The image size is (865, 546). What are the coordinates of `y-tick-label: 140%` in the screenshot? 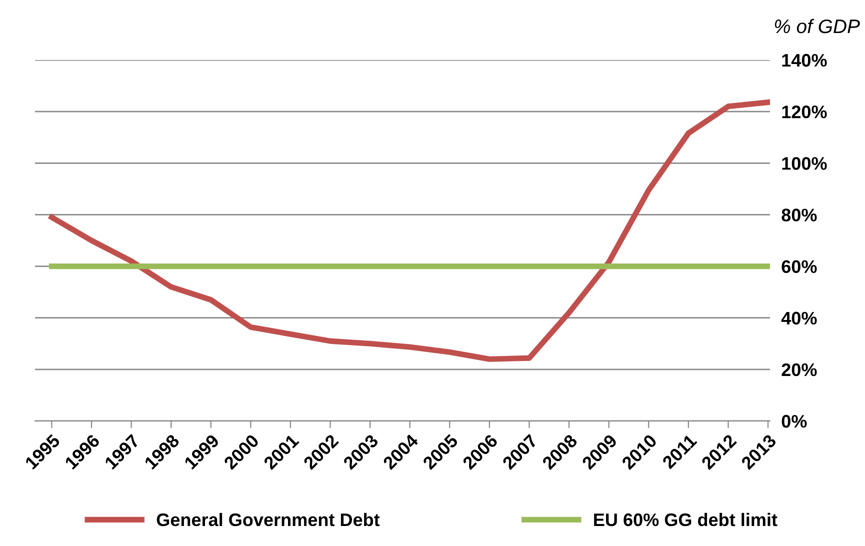 It's located at (804, 60).